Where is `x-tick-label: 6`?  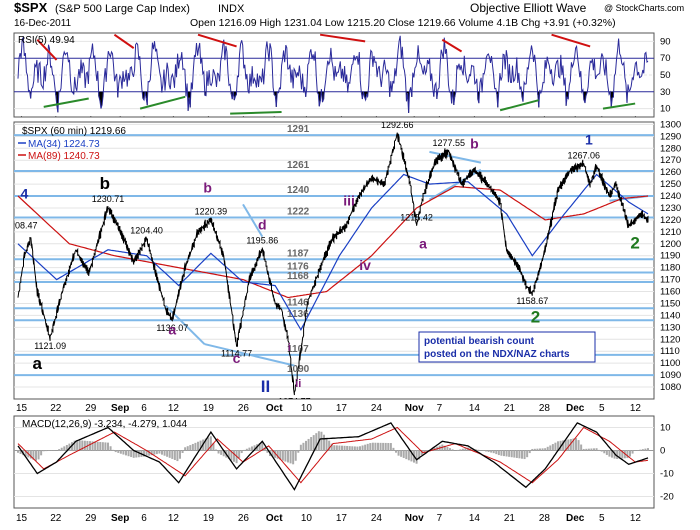 x-tick-label: 6 is located at coordinates (144, 408).